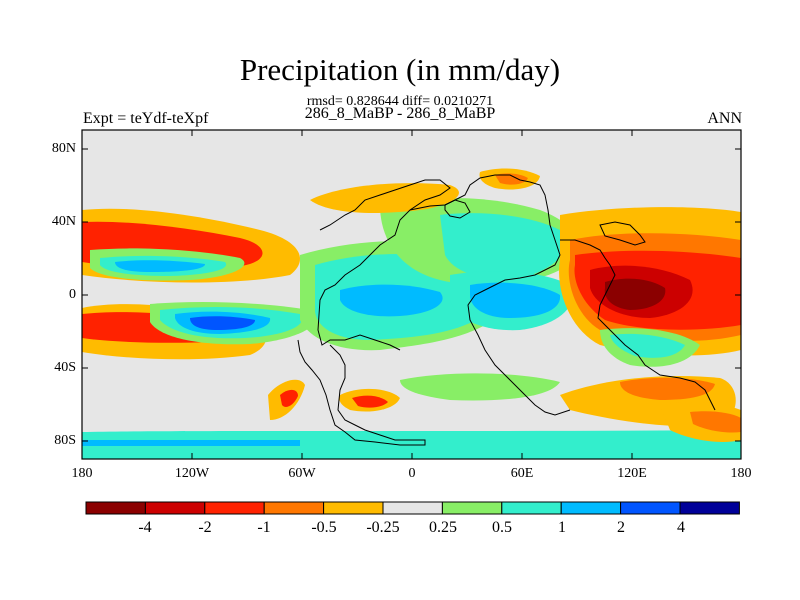  What do you see at coordinates (289, 398) in the screenshot?
I see `south-america-dry-core` at bounding box center [289, 398].